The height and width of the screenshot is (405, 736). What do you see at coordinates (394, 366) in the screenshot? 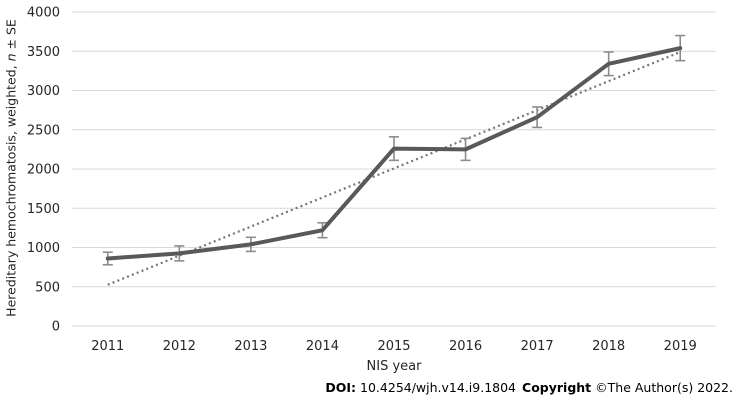
I see `x-axis-title: NIS year` at bounding box center [394, 366].